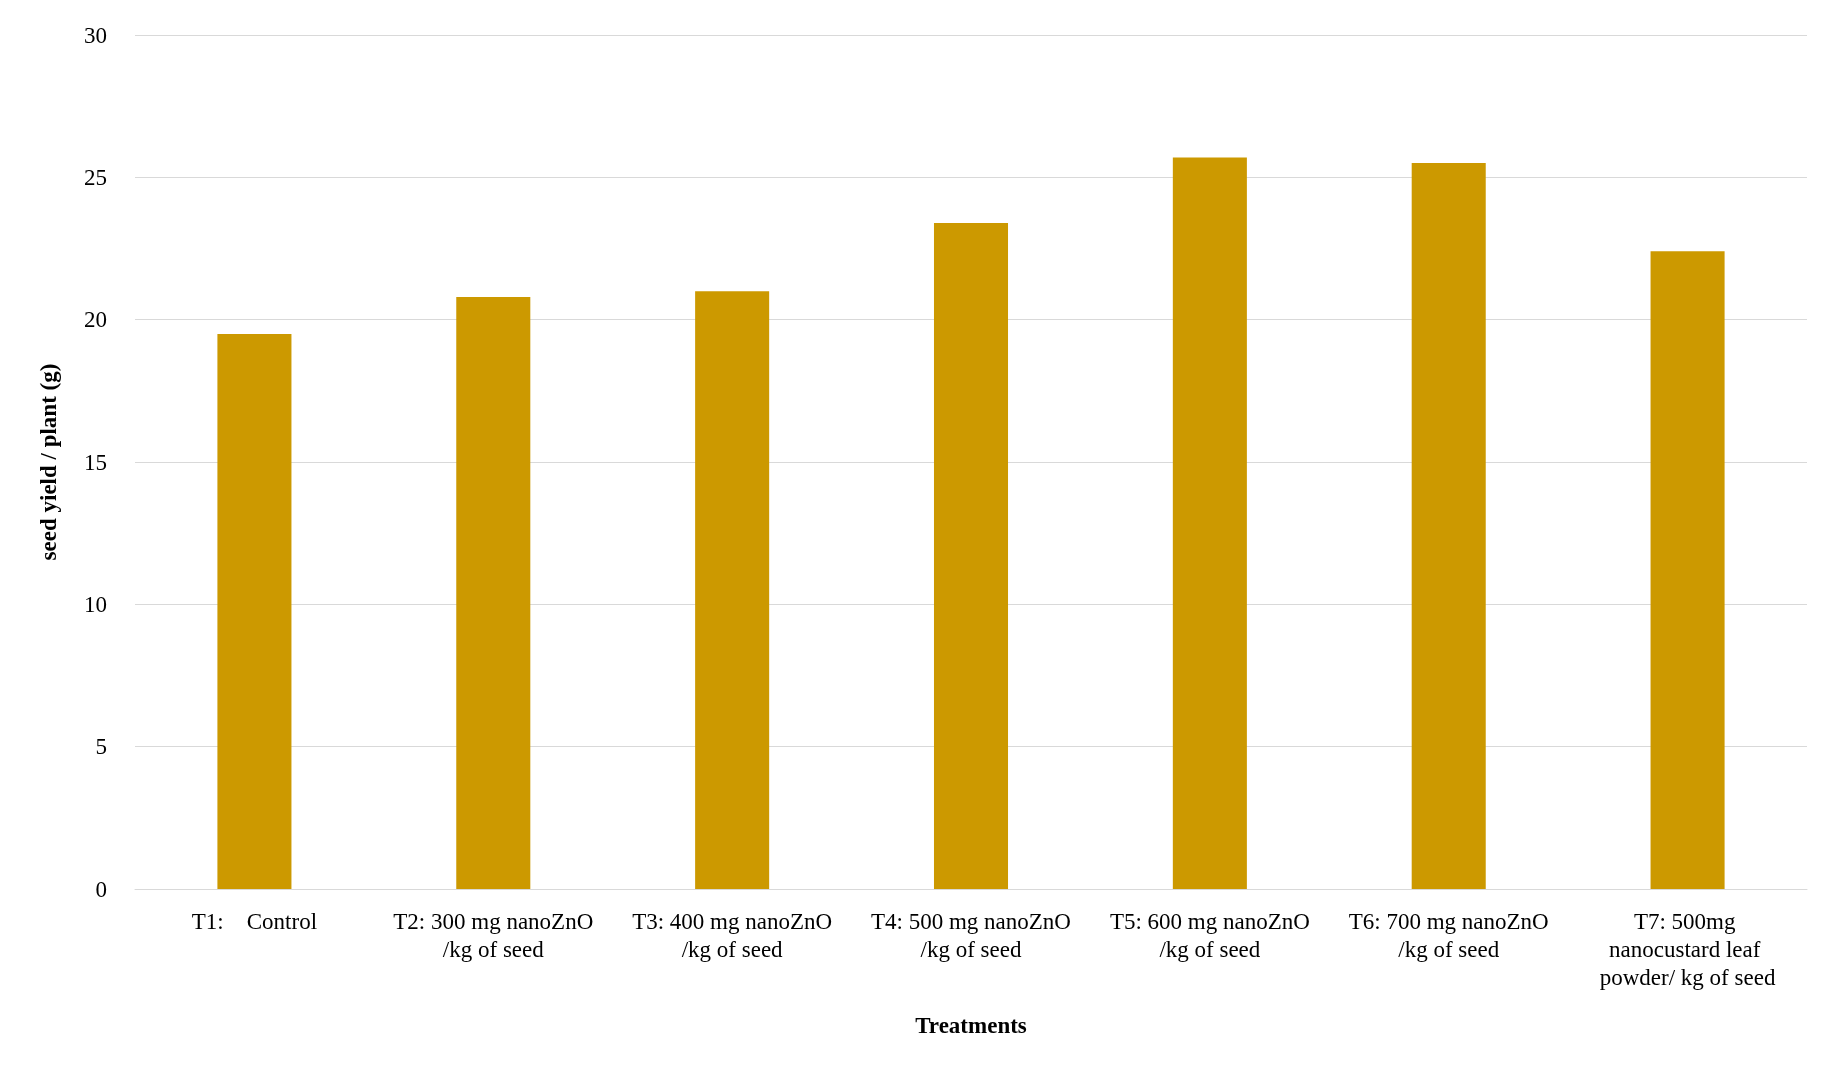  I want to click on x-tick-label: T6: 700 mg nanoZnO/kg of seed, so click(1448, 935).